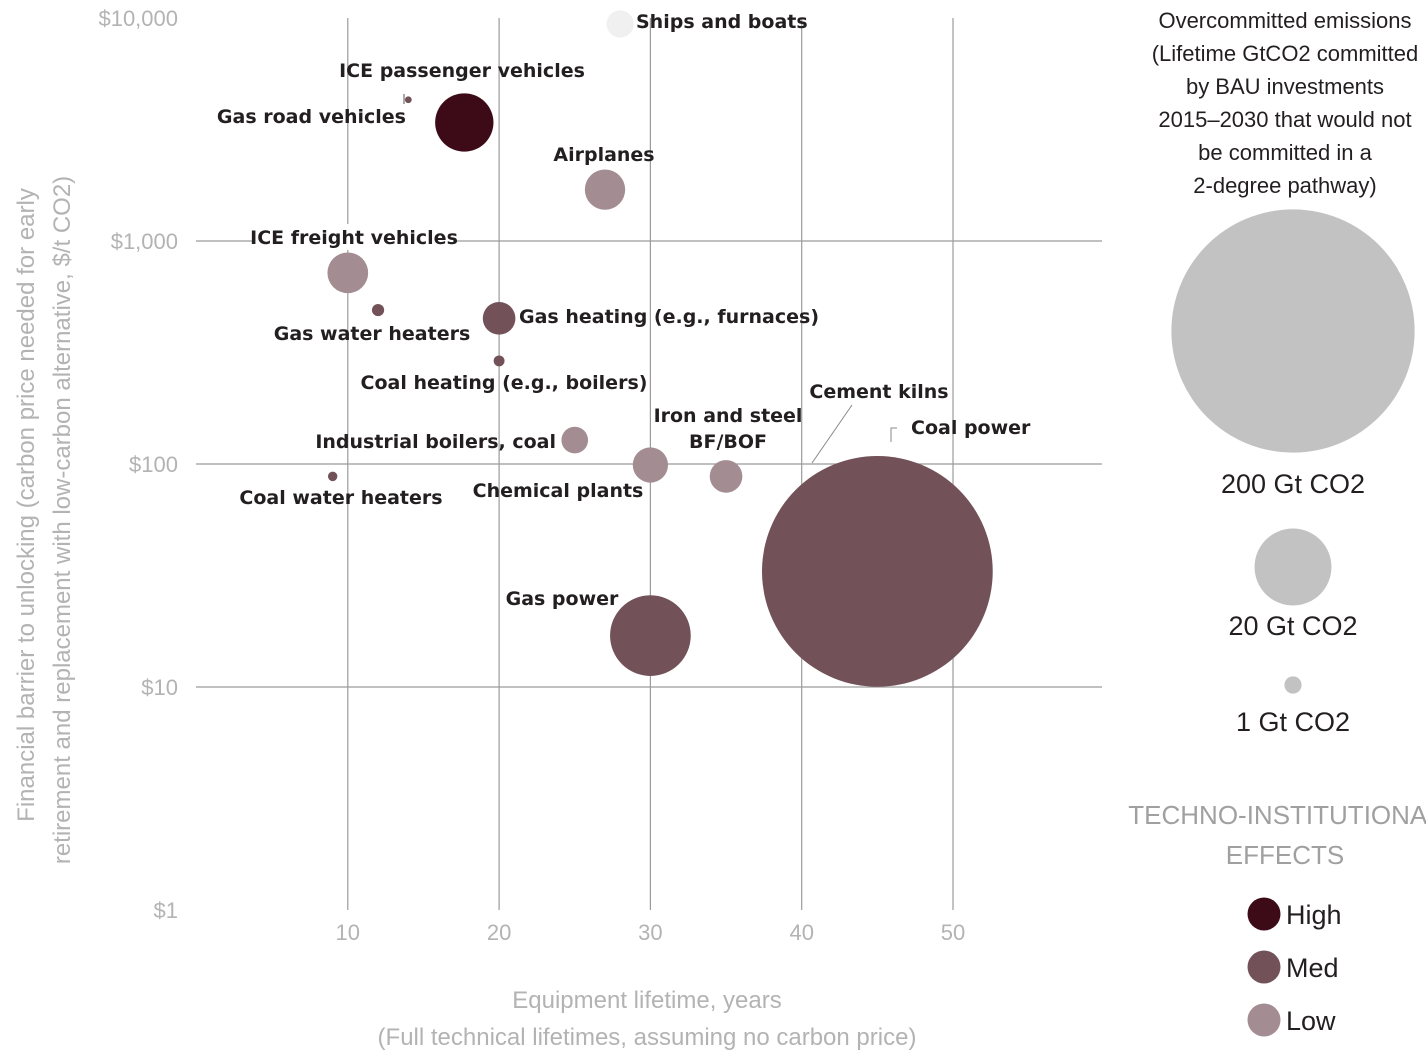 The height and width of the screenshot is (1053, 1426). What do you see at coordinates (138, 18) in the screenshot?
I see `y-tick-label: $10,000` at bounding box center [138, 18].